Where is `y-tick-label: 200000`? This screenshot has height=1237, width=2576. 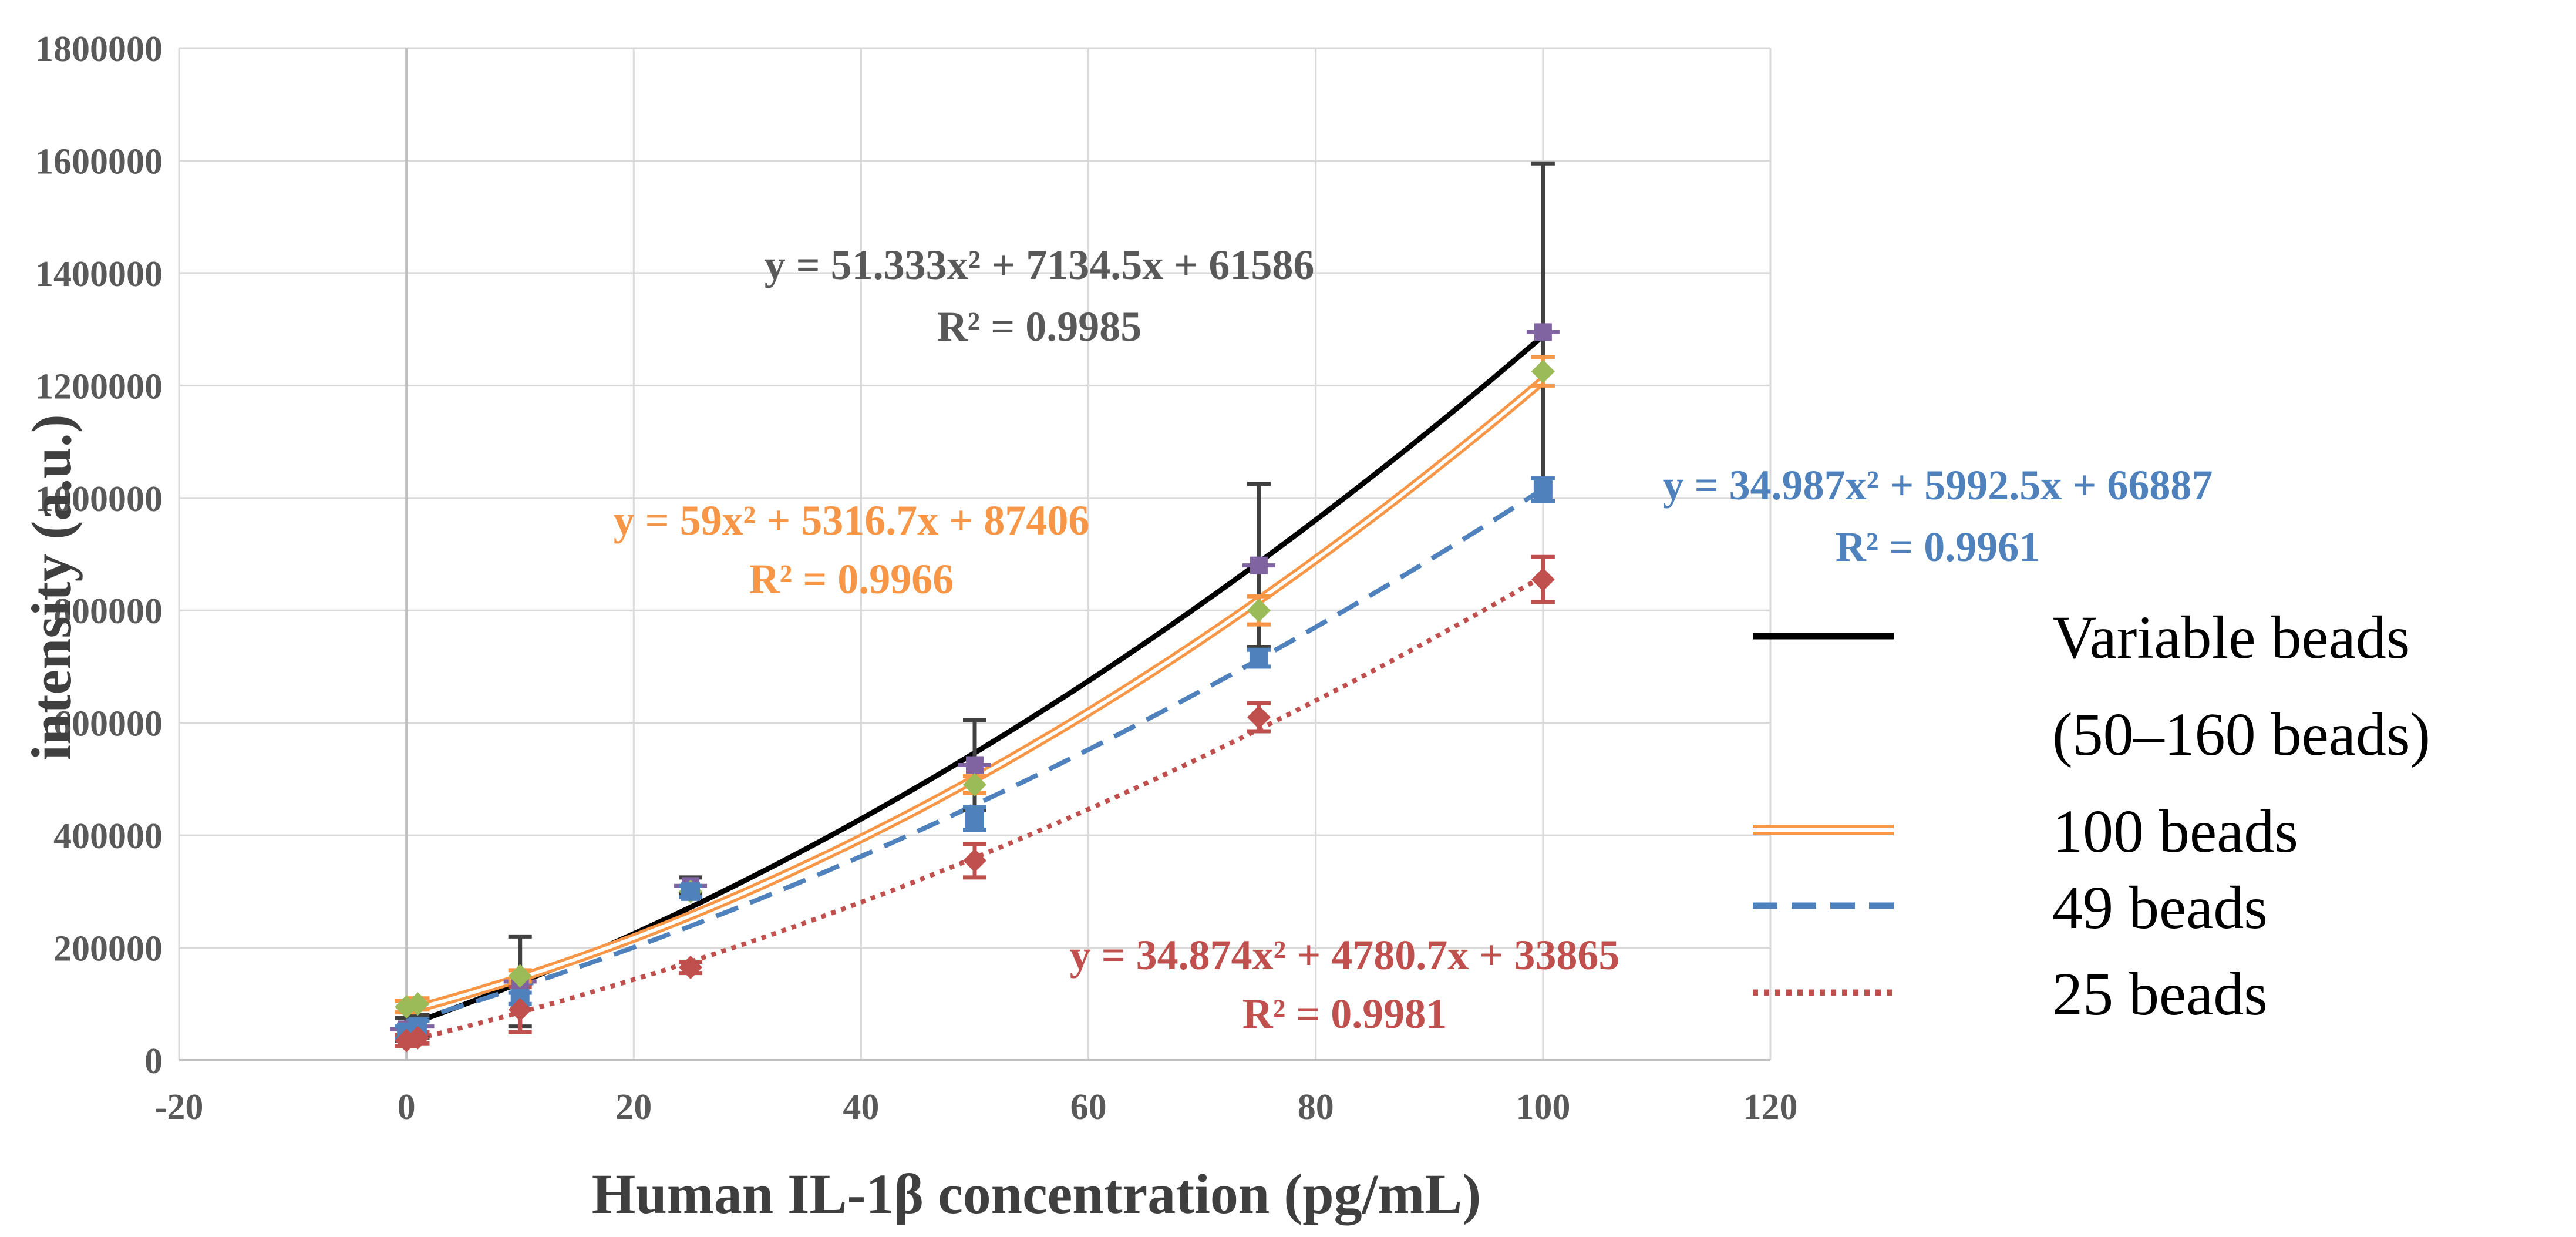
y-tick-label: 200000 is located at coordinates (108, 949).